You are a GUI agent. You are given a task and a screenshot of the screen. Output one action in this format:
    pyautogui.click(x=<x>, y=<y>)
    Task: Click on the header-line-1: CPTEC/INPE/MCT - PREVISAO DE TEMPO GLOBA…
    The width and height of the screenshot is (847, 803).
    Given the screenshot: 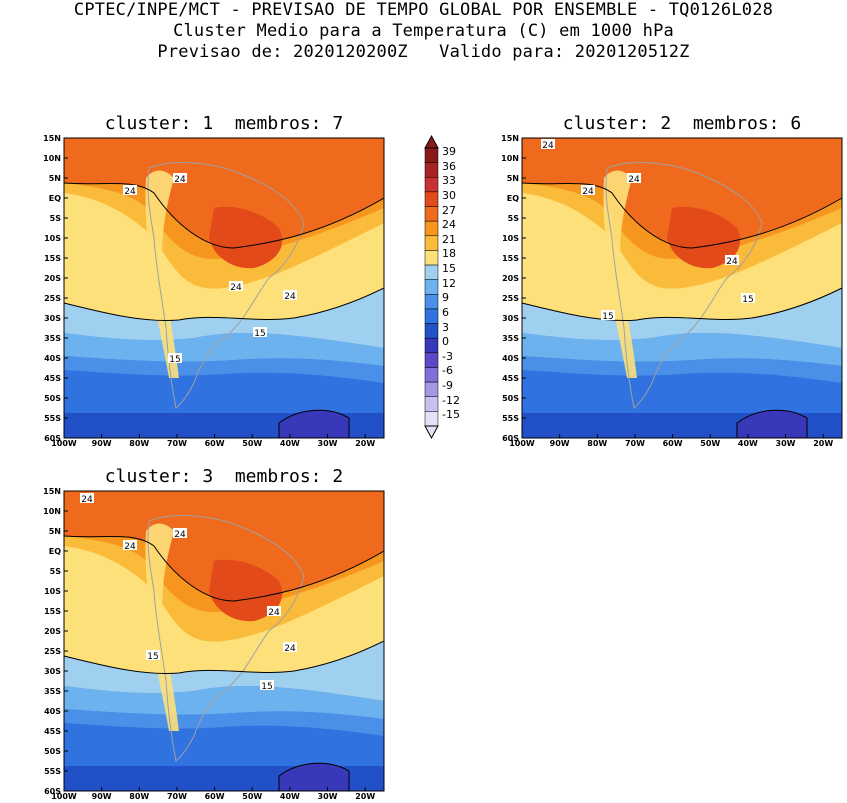 What is the action you would take?
    pyautogui.click(x=423, y=10)
    